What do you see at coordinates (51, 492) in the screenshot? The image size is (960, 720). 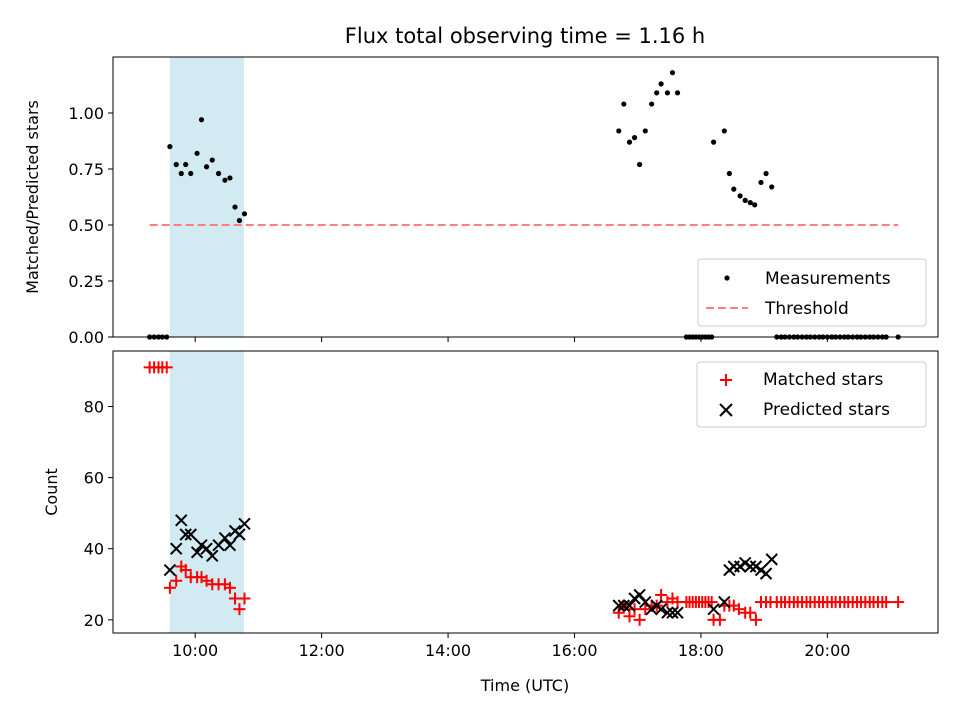 I see `bottom-y-axis-label: Count` at bounding box center [51, 492].